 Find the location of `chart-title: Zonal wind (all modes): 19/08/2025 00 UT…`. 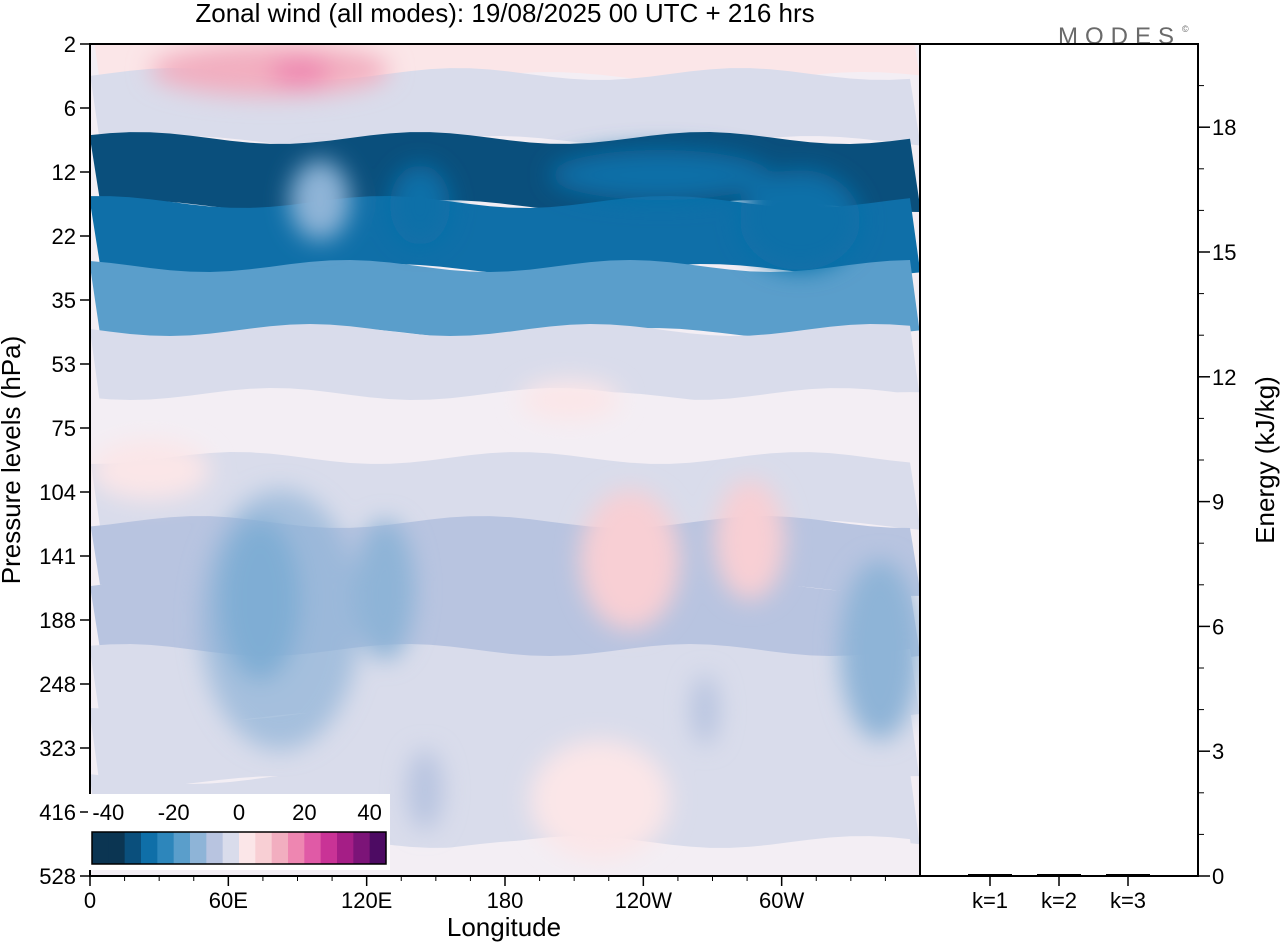

chart-title: Zonal wind (all modes): 19/08/2025 00 UT… is located at coordinates (504, 14).